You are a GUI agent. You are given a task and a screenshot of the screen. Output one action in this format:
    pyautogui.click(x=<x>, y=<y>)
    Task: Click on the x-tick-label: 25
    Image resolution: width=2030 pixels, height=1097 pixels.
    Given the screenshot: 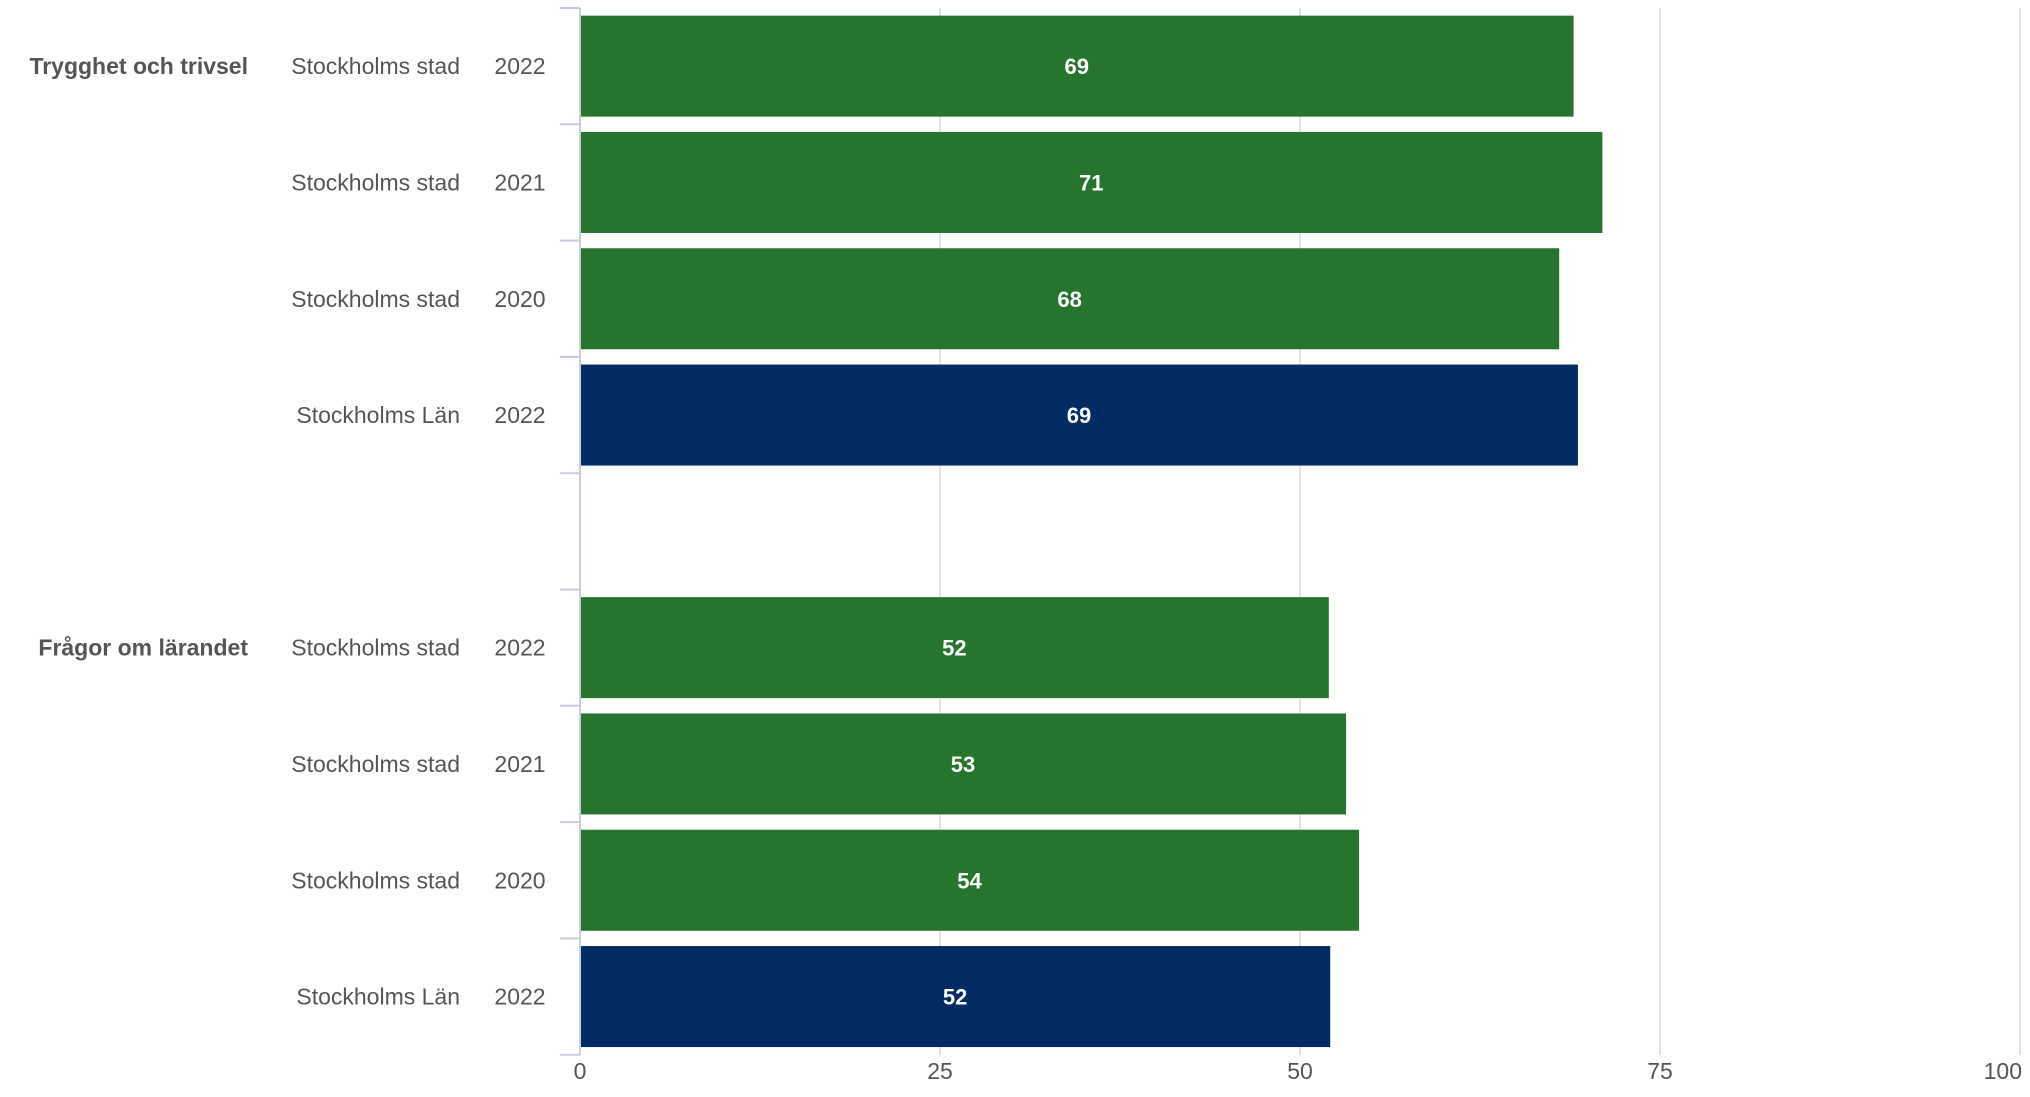 What is the action you would take?
    pyautogui.click(x=940, y=1071)
    